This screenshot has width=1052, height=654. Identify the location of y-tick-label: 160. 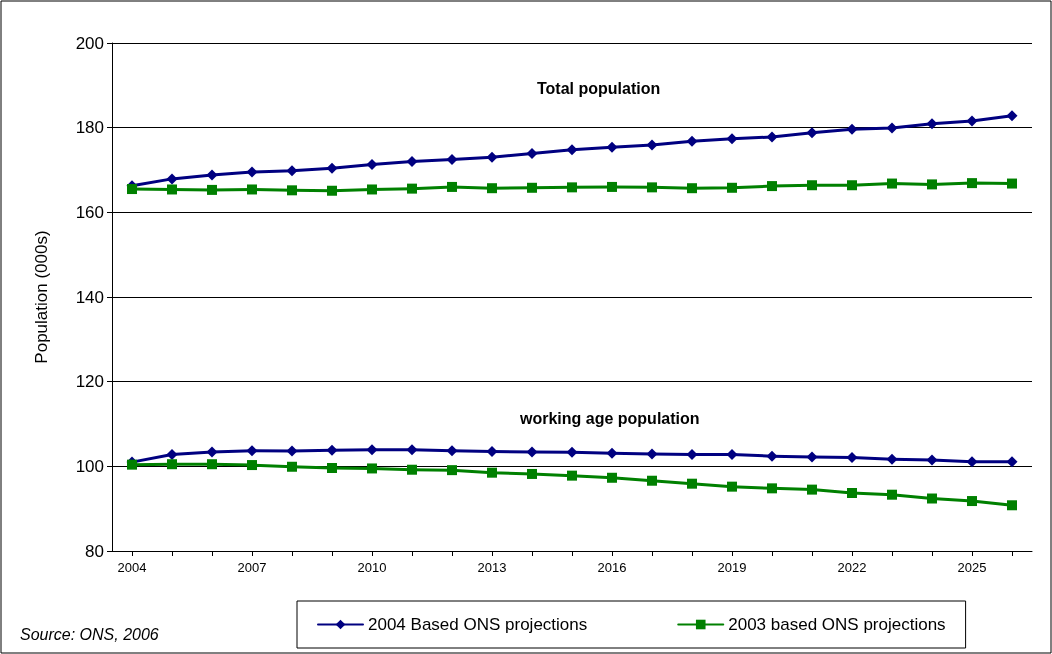
(89, 212).